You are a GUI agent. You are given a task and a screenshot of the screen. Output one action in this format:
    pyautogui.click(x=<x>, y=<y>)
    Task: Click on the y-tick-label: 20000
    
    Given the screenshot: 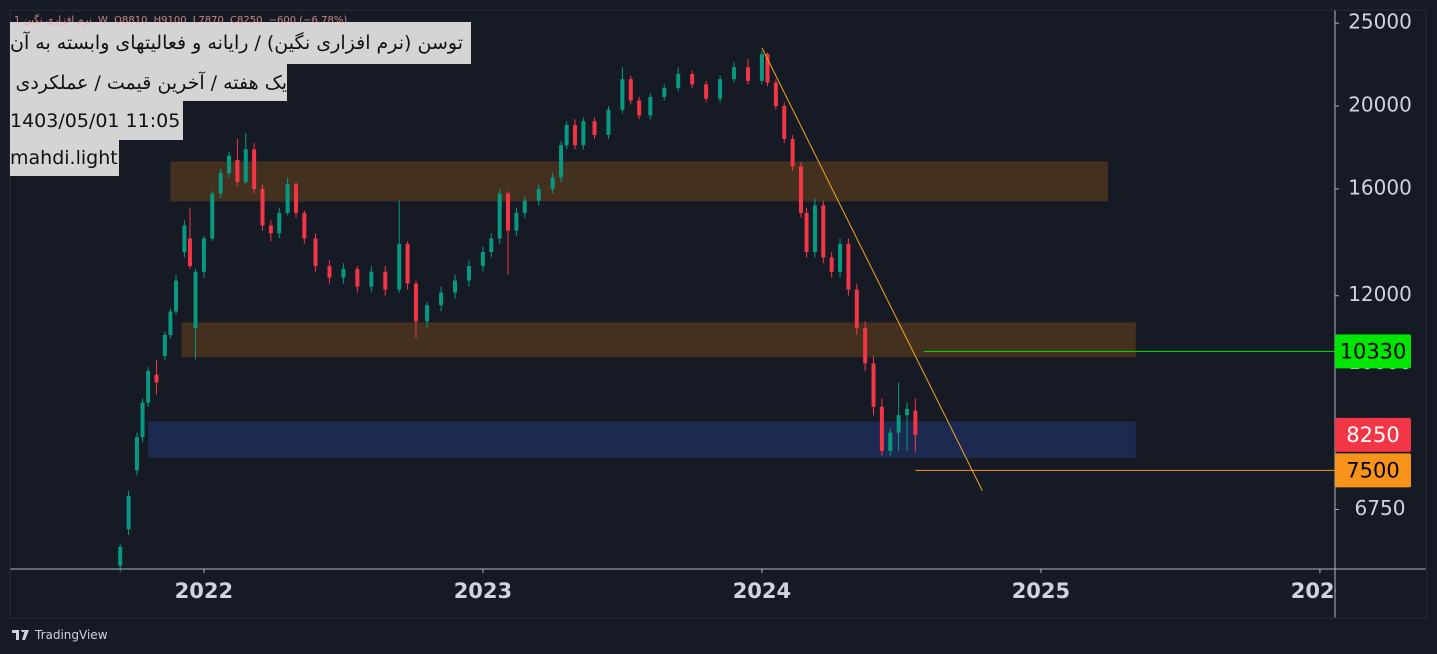 What is the action you would take?
    pyautogui.click(x=1380, y=105)
    